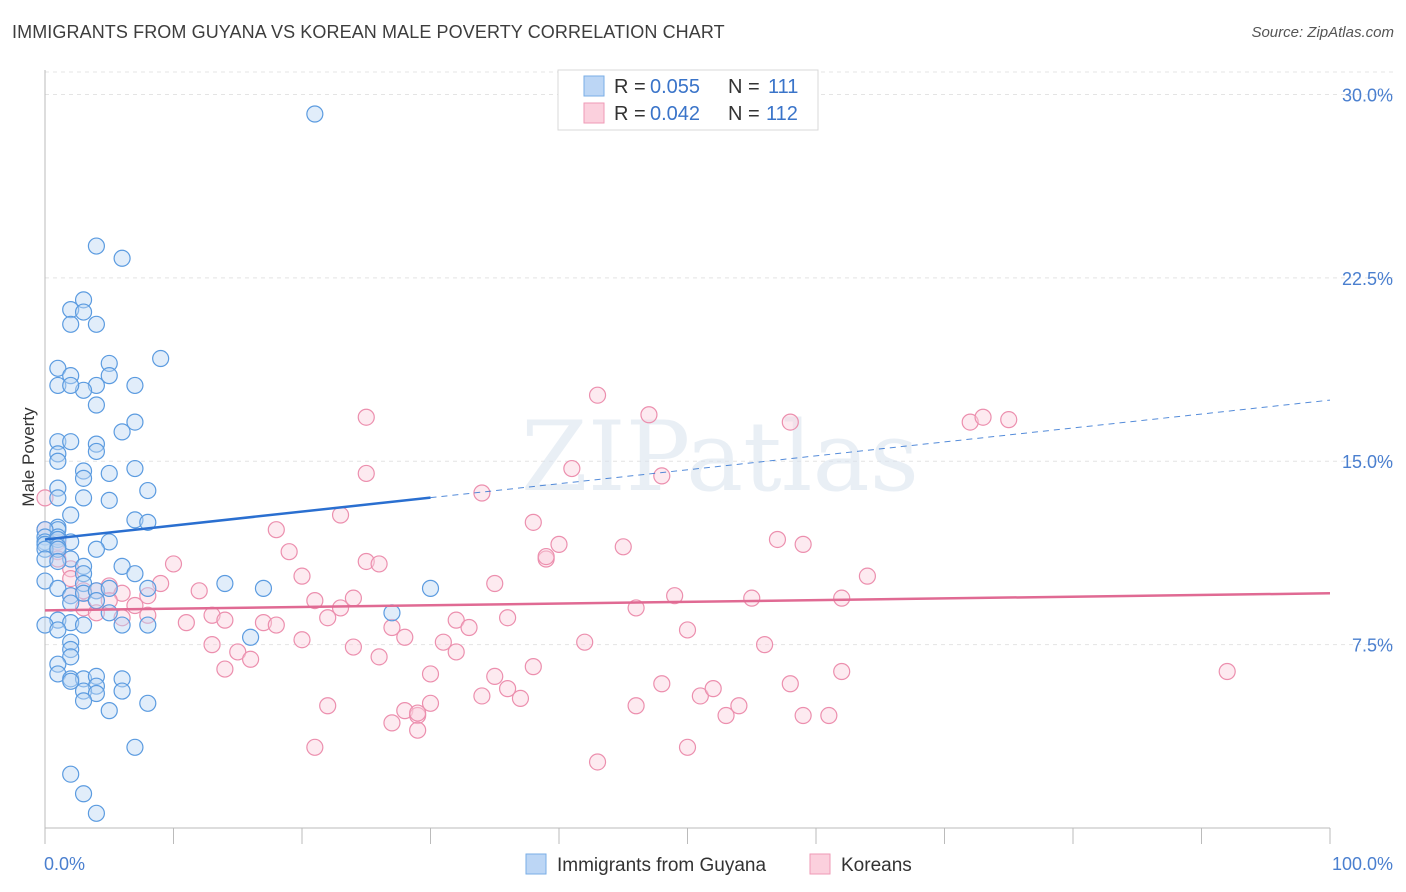  I want to click on y-tick-label-1: 15.0%, so click(1367, 462).